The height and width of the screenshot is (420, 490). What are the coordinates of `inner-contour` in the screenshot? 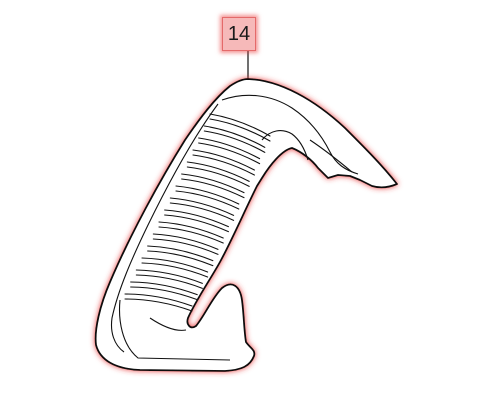 It's located at (290, 134).